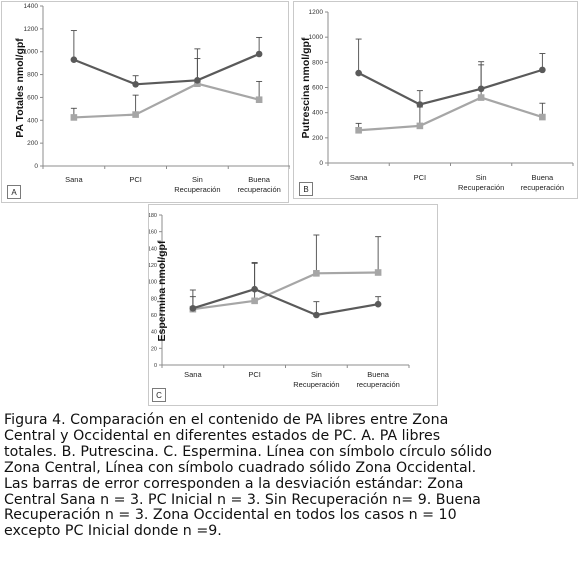 This screenshot has width=579, height=586. What do you see at coordinates (153, 233) in the screenshot?
I see `y-tick-label: 160` at bounding box center [153, 233].